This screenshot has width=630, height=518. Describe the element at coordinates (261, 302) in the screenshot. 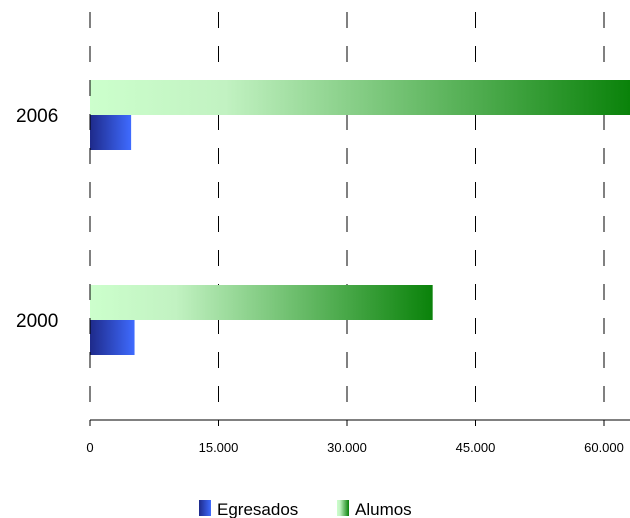

I see `bar-alumos-2000` at that location.